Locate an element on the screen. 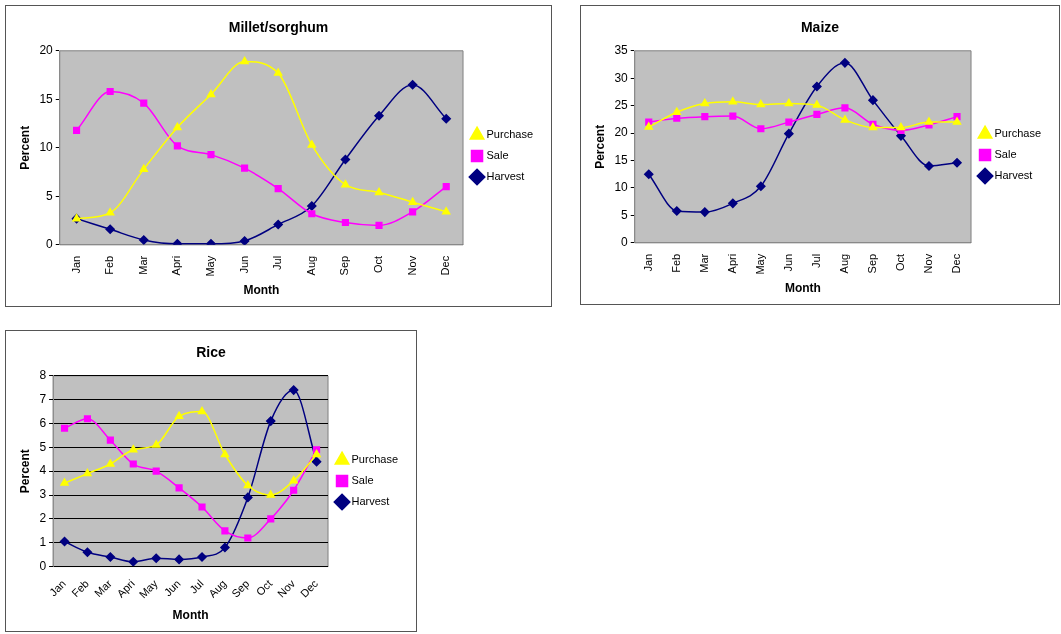  y-tick-label: 7 is located at coordinates (43, 398).